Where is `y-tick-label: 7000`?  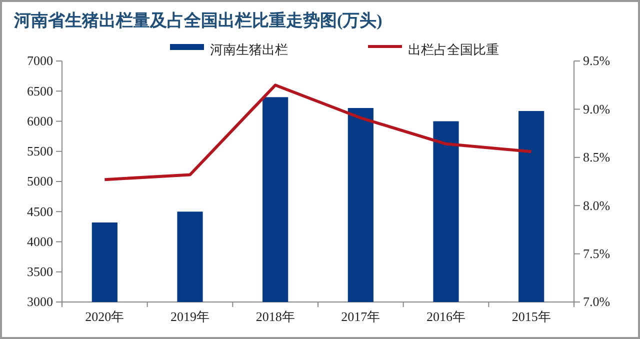 y-tick-label: 7000 is located at coordinates (40, 60).